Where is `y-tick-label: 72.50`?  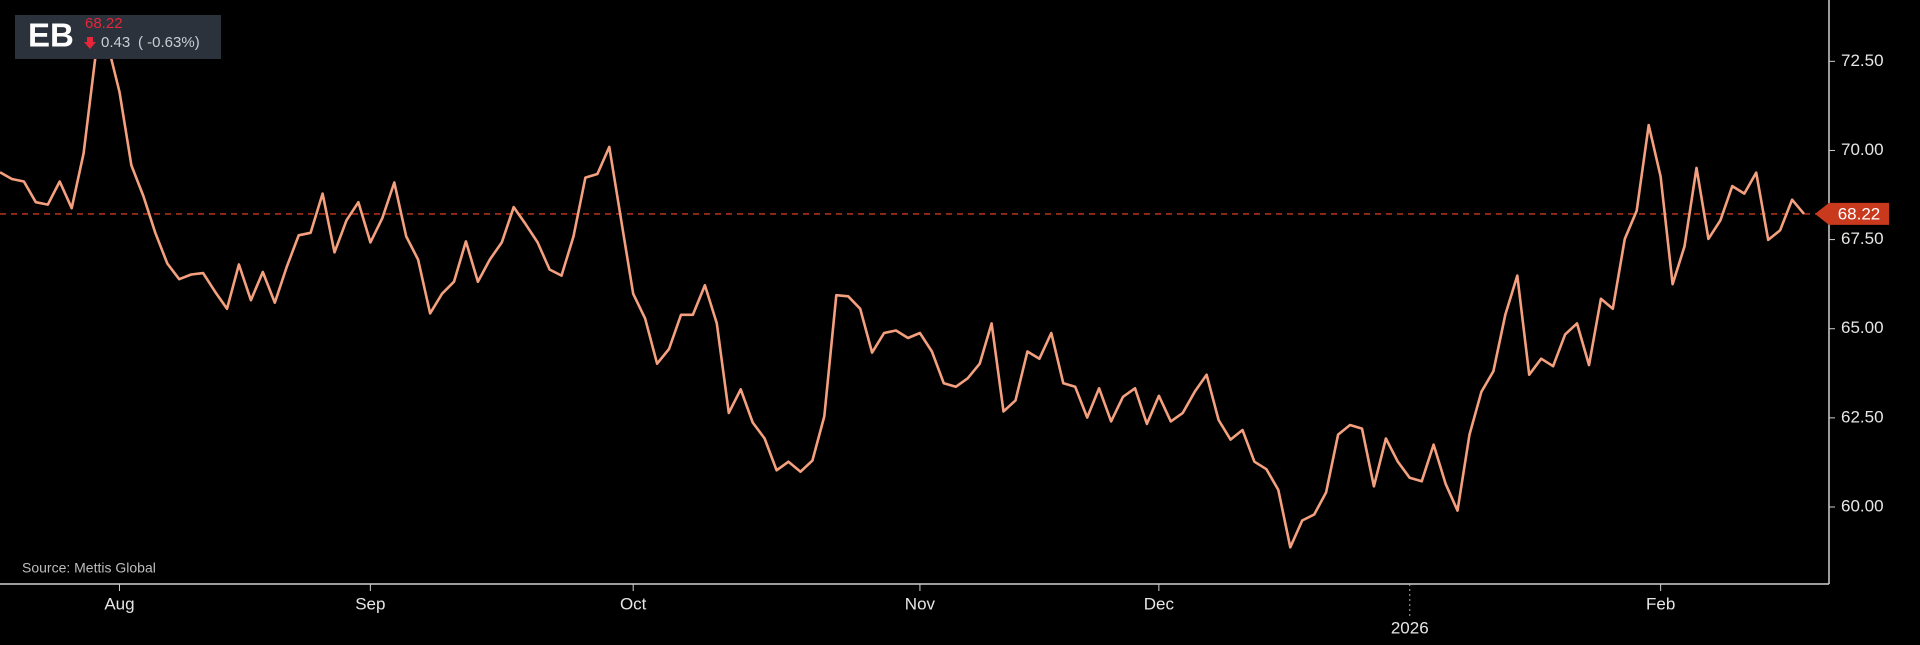
y-tick-label: 72.50 is located at coordinates (1862, 60).